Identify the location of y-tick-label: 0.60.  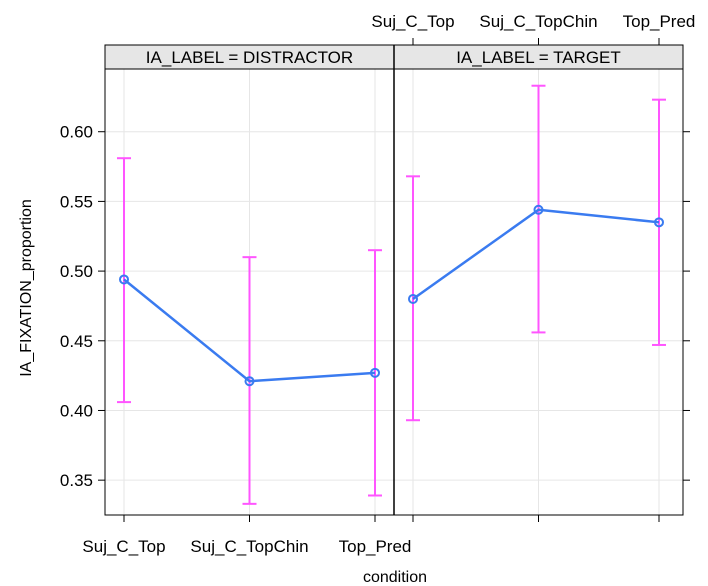
(76, 132).